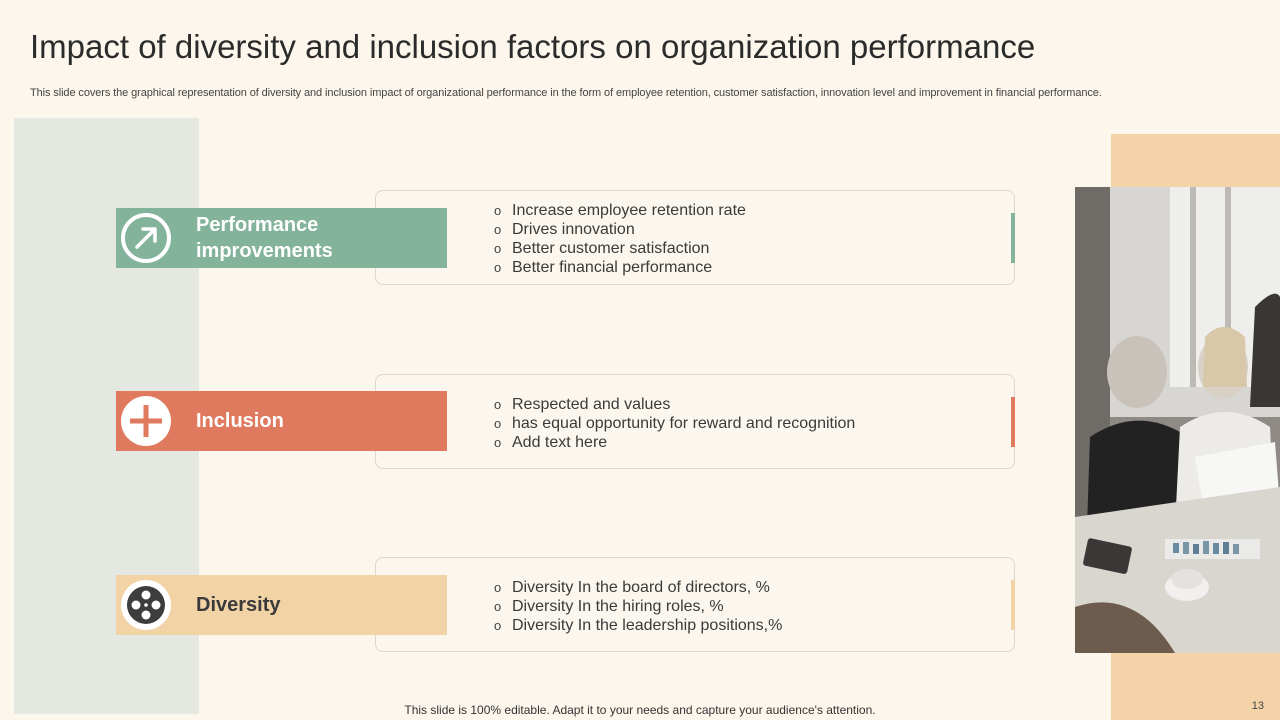  I want to click on list-item: o Better customer satisfaction, so click(602, 248).